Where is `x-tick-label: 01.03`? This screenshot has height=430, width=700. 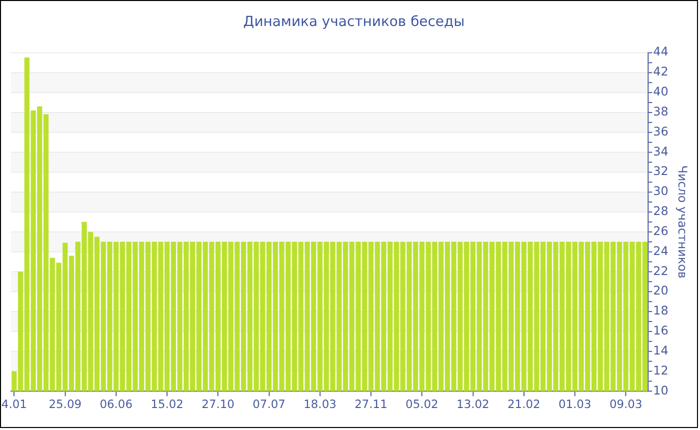
x-tick-label: 01.03 is located at coordinates (575, 403).